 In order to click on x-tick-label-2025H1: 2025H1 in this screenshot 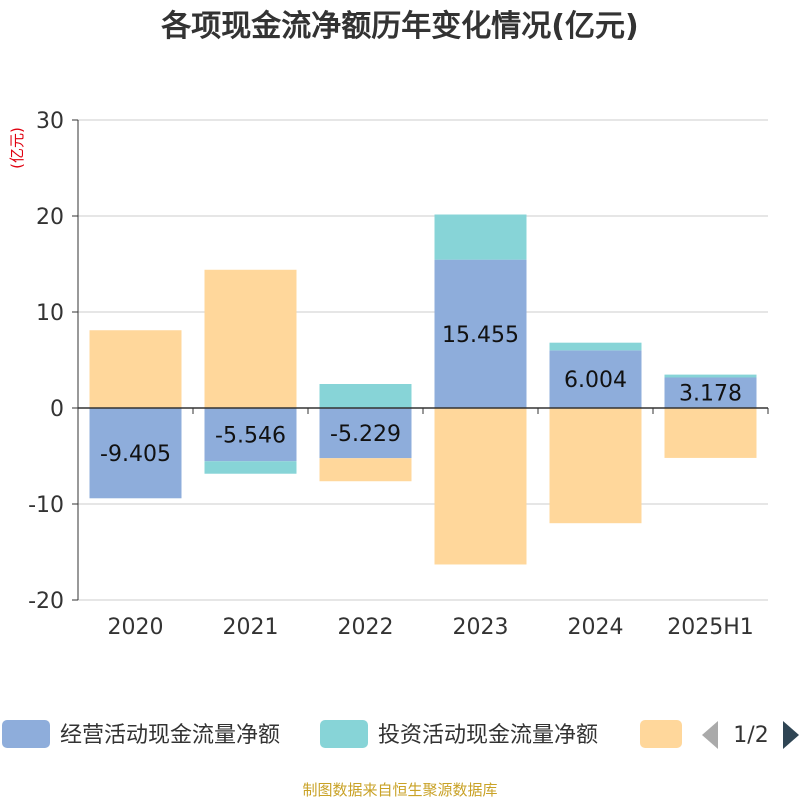, I will do `click(710, 627)`.